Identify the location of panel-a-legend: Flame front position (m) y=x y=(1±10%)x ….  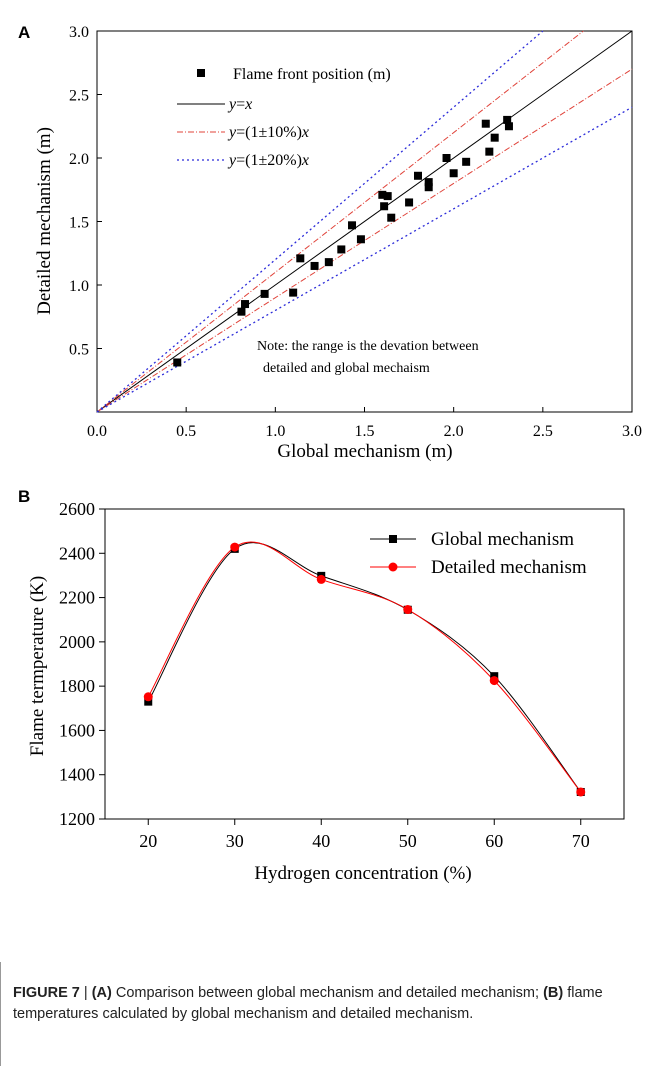
(284, 117).